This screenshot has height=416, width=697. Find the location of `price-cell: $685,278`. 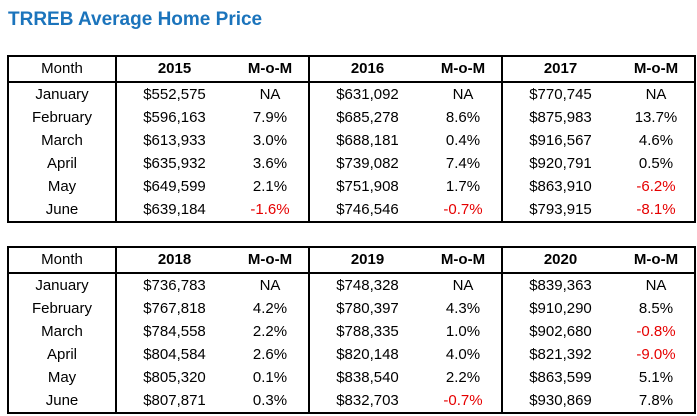

price-cell: $685,278 is located at coordinates (367, 117).